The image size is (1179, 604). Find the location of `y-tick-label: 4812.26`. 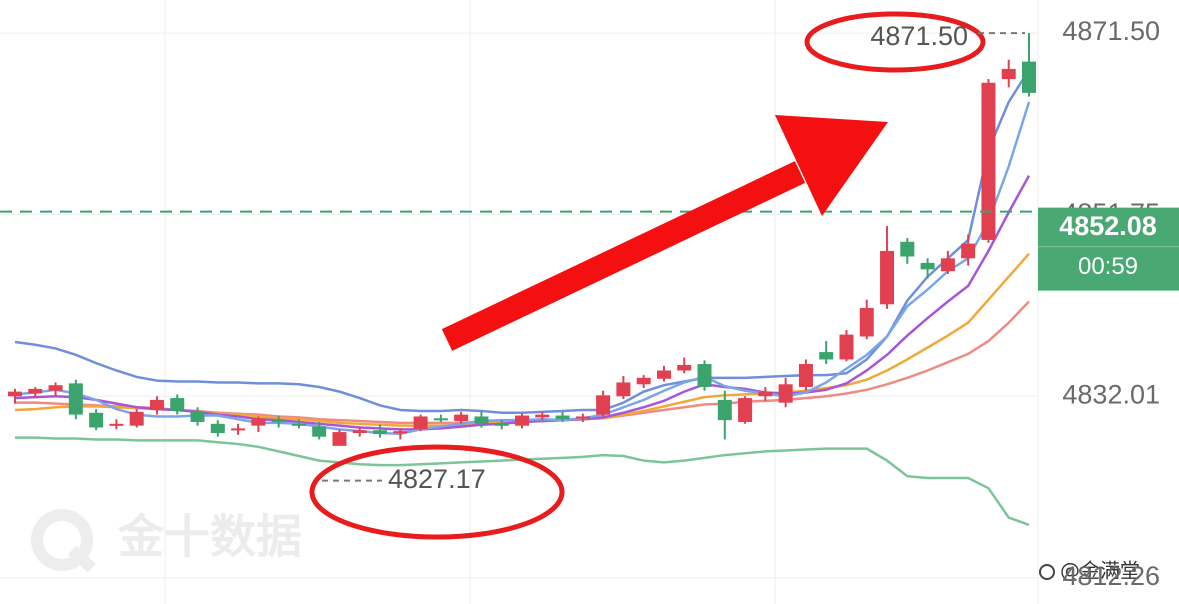

y-tick-label: 4812.26 is located at coordinates (1111, 576).